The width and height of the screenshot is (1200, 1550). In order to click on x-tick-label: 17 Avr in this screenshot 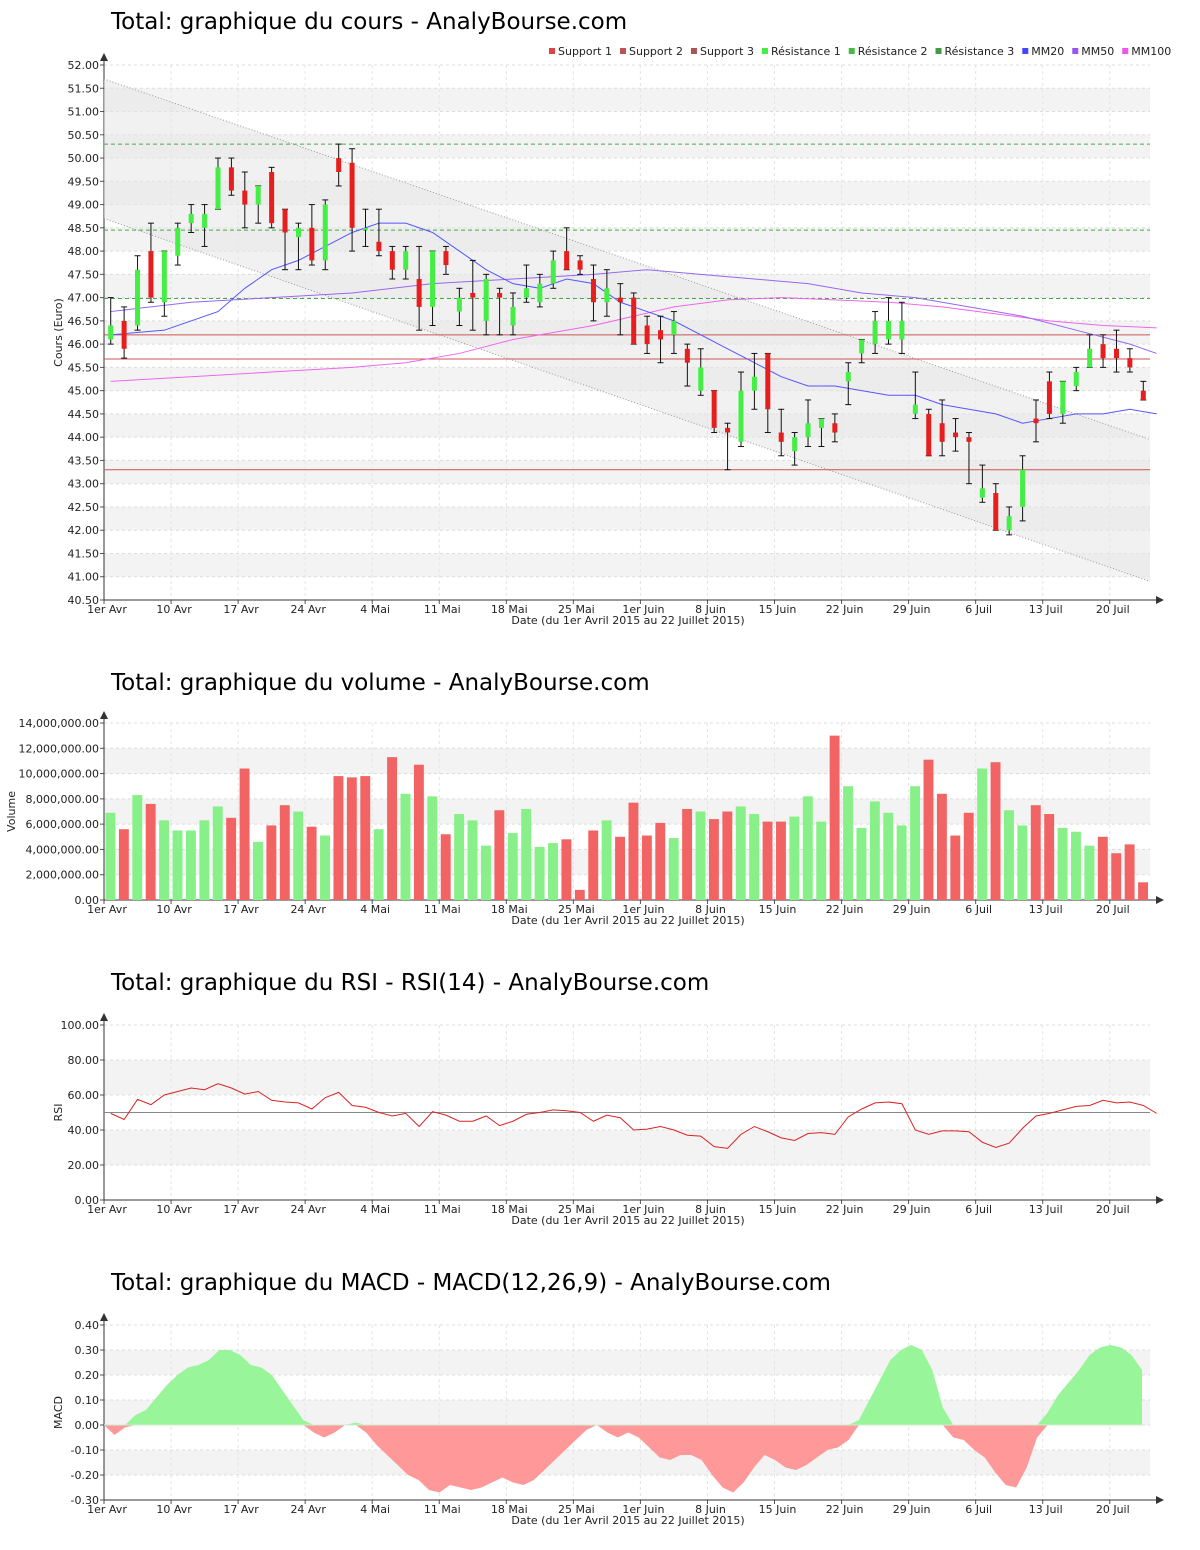, I will do `click(241, 909)`.